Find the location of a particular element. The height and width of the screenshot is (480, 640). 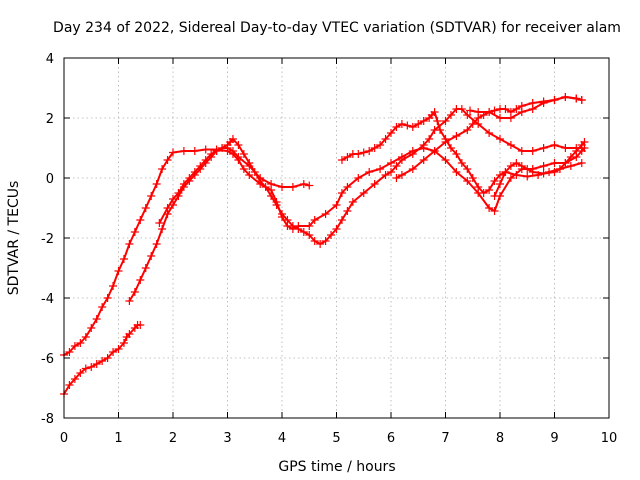

x-tick-label: 7 is located at coordinates (445, 438).